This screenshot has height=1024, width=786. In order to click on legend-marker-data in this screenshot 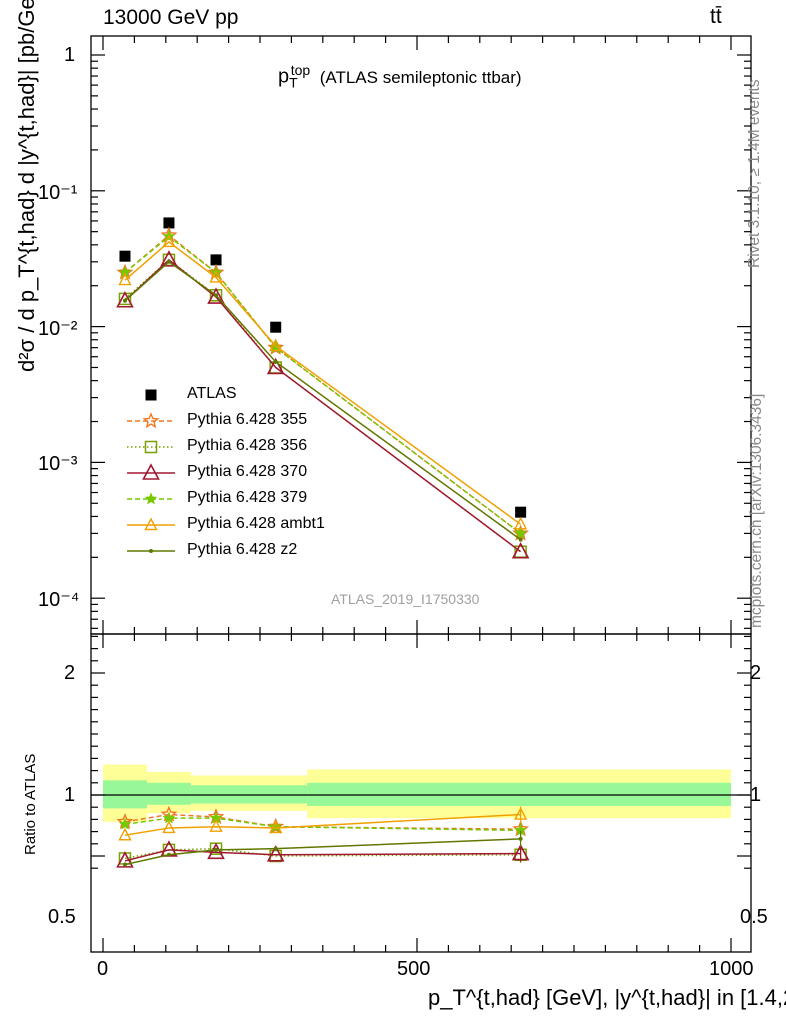, I will do `click(151, 395)`.